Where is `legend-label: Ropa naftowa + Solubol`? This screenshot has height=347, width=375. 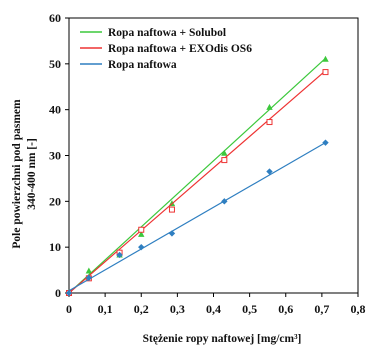 legend-label: Ropa naftowa + Solubol is located at coordinates (167, 33).